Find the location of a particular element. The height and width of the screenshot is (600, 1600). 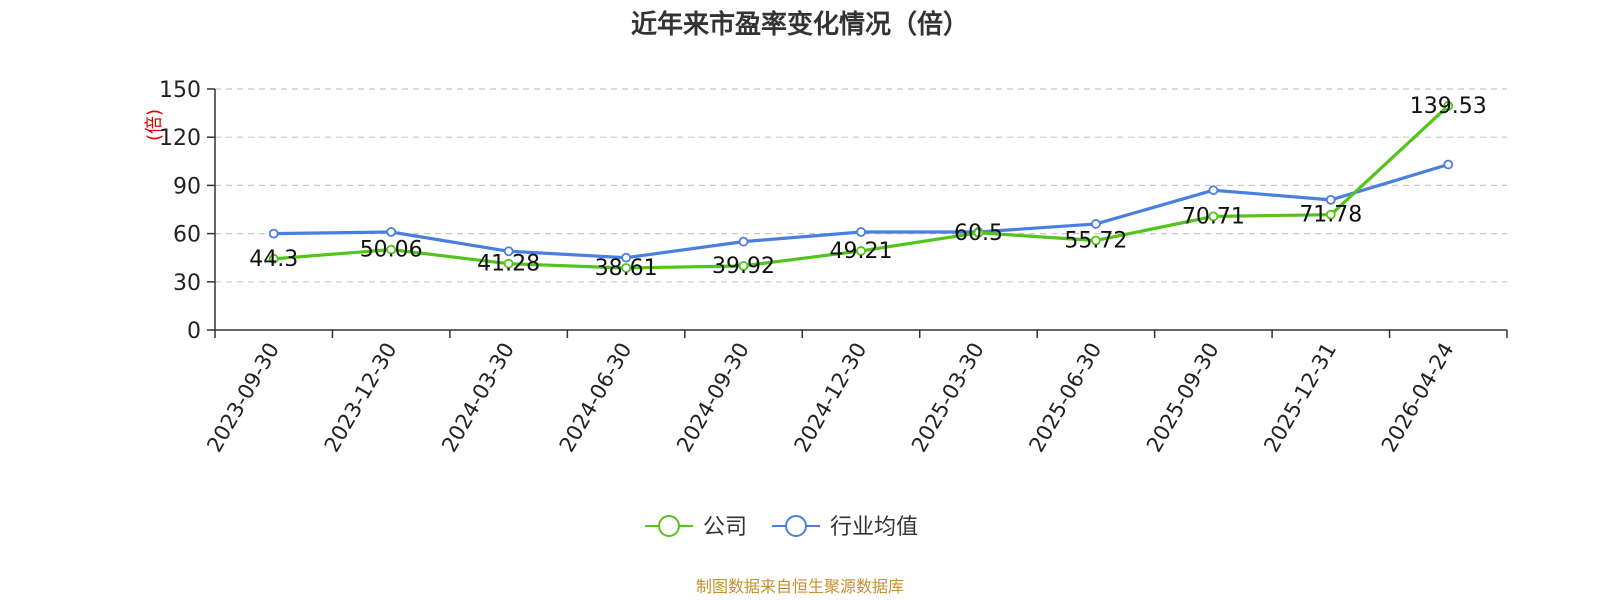

legend-label: 公司 is located at coordinates (725, 527).